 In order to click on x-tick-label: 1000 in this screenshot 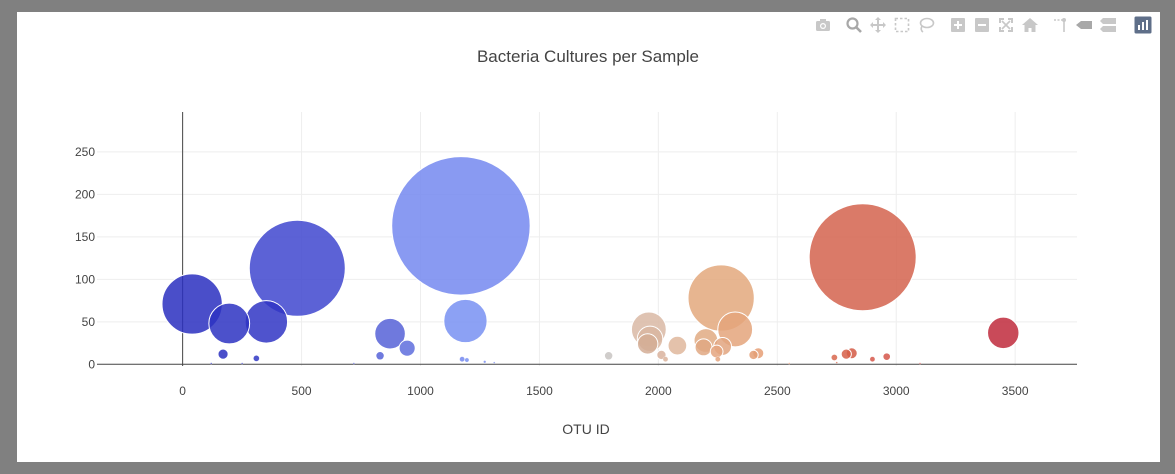, I will do `click(420, 391)`.